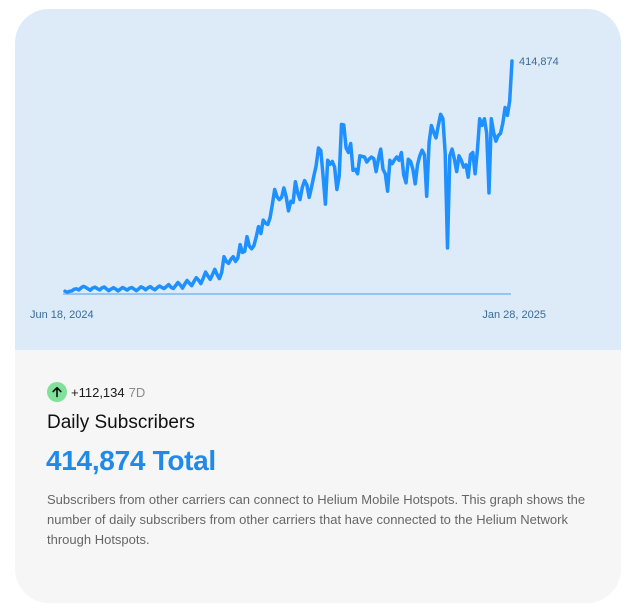  I want to click on change-period: 7D, so click(137, 392).